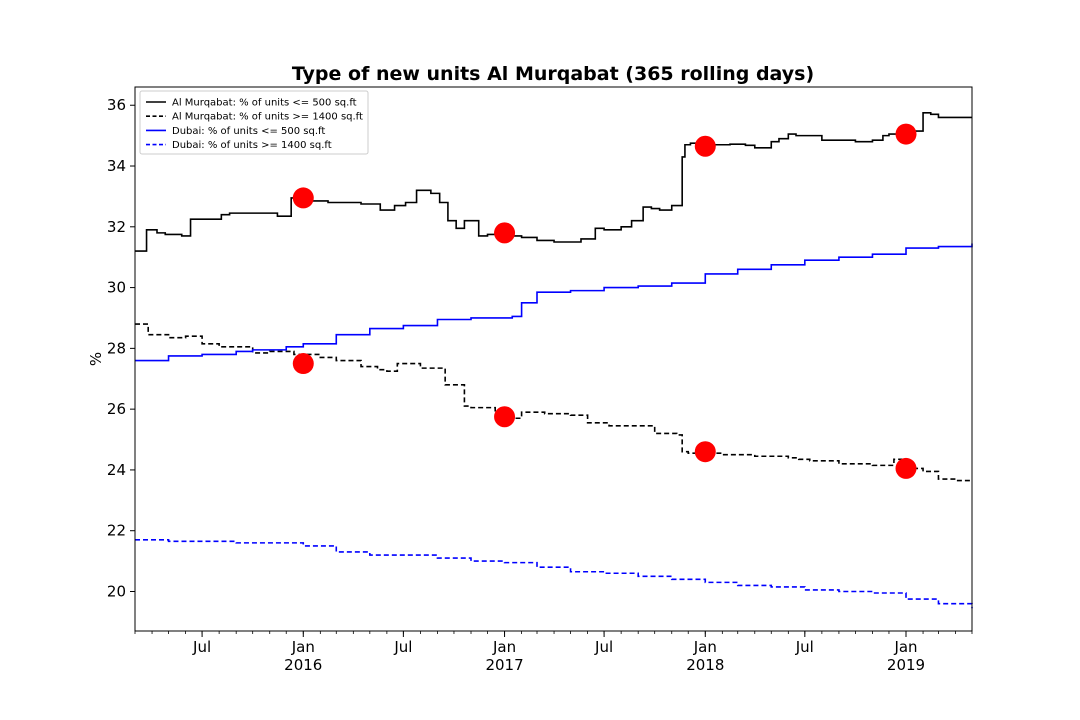 This screenshot has width=1080, height=720. Describe the element at coordinates (116, 105) in the screenshot. I see `y-tick-label: 36` at that location.